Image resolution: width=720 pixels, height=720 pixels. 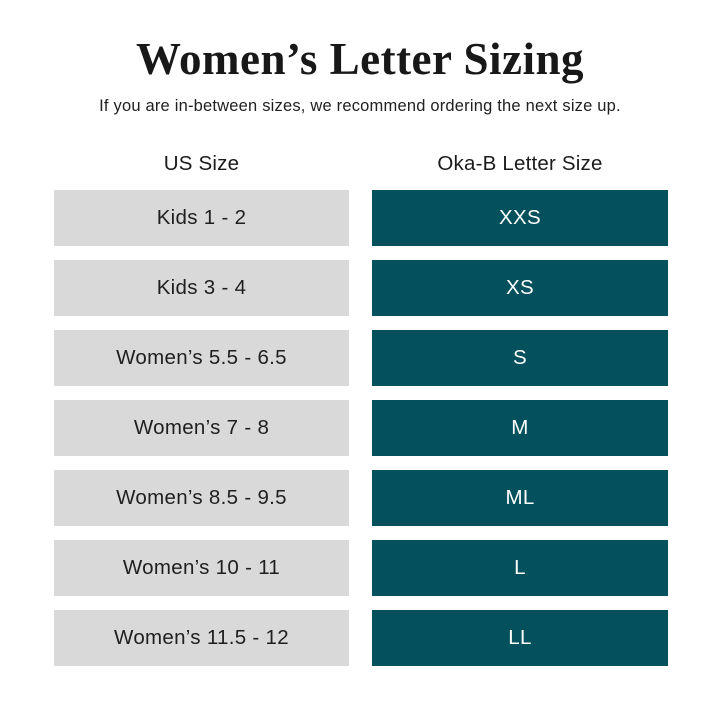 I want to click on table-row: Women’s 10 - 11 L, so click(x=361, y=568).